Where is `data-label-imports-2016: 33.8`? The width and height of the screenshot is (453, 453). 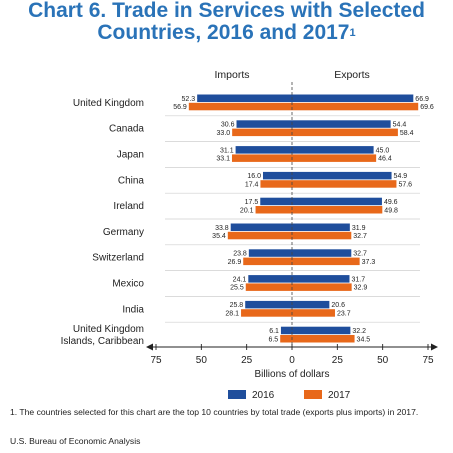 data-label-imports-2016: 33.8 is located at coordinates (222, 228).